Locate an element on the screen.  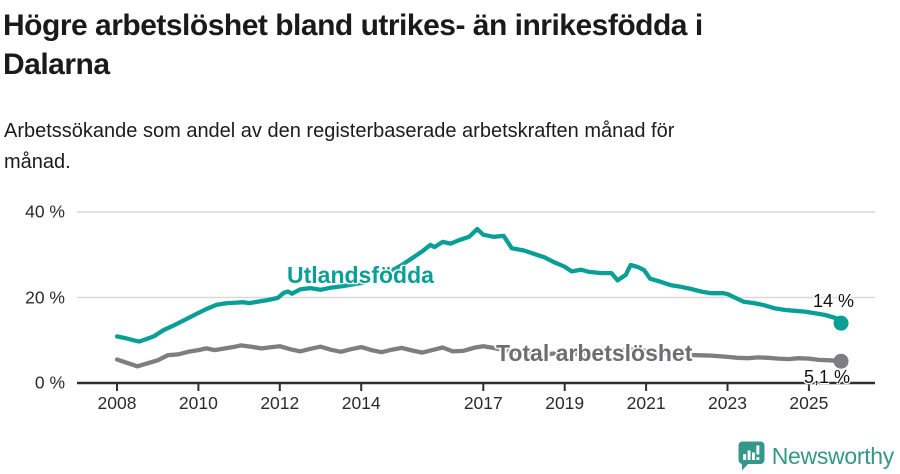
series-end-dot-utlandsfodda is located at coordinates (841, 323).